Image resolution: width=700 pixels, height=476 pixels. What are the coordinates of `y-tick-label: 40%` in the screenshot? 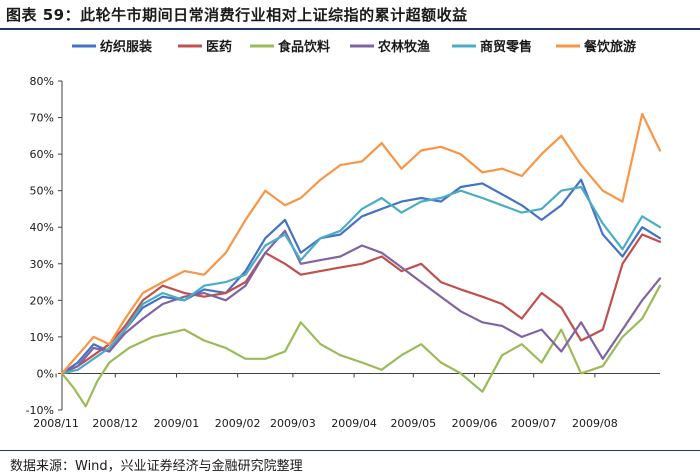 It's located at (42, 227).